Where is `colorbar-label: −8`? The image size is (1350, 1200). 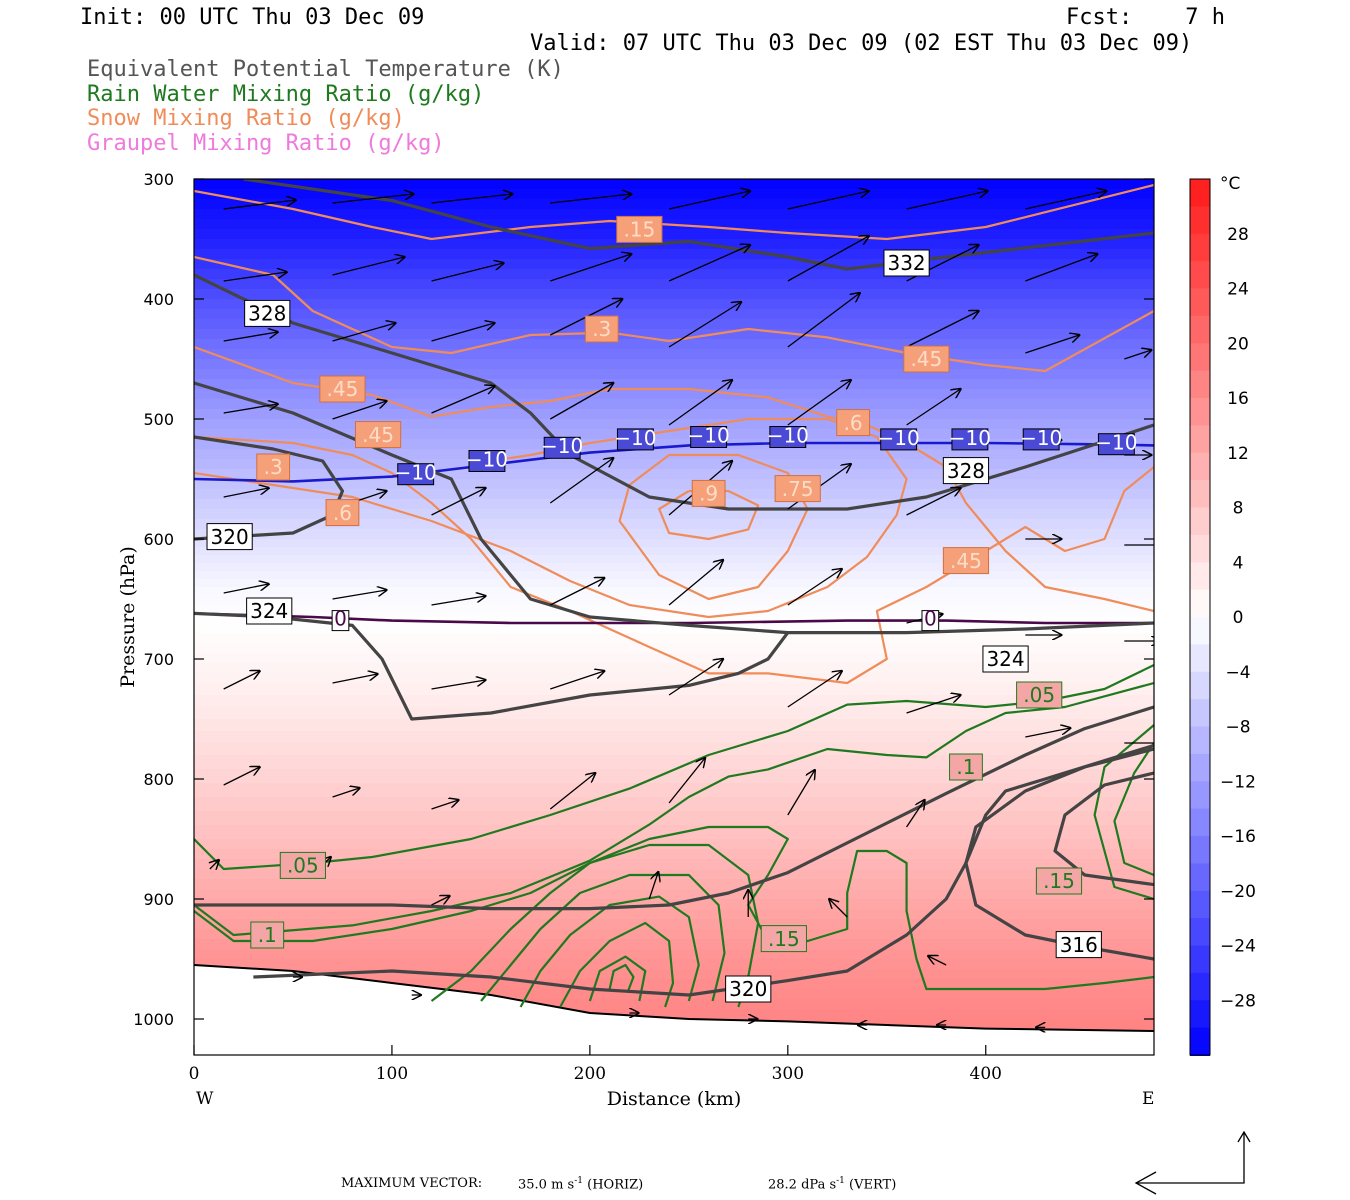 colorbar-label: −8 is located at coordinates (1237, 728).